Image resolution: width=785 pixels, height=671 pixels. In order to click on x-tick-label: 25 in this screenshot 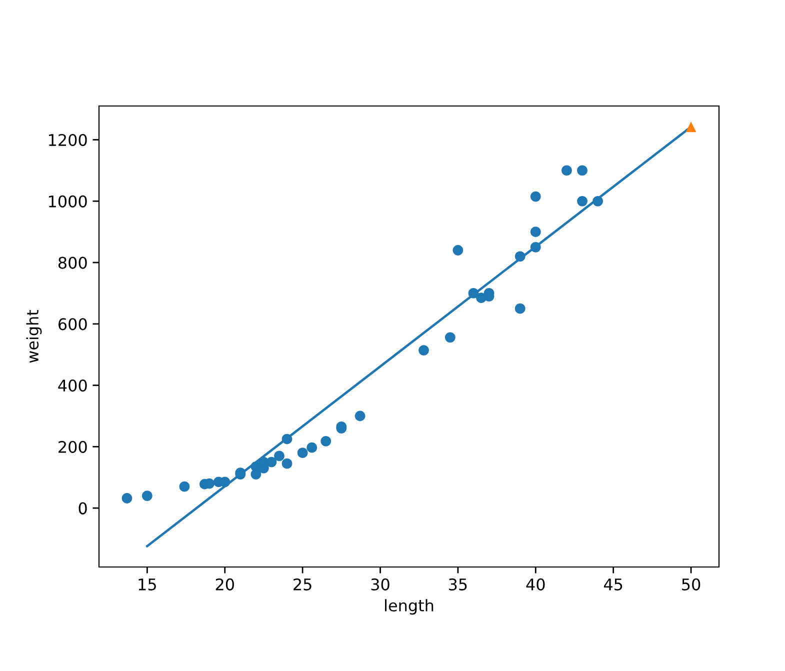, I will do `click(303, 584)`.